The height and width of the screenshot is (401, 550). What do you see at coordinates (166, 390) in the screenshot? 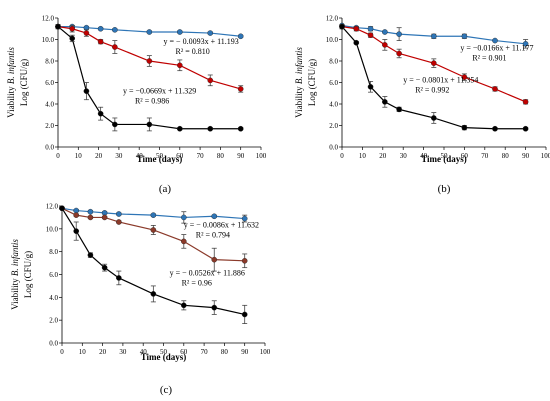
I see `panel-label: (c)` at bounding box center [166, 390].